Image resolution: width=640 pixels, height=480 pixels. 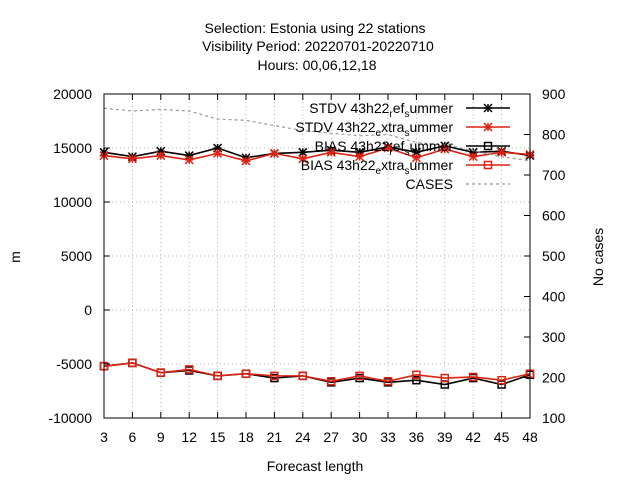 What do you see at coordinates (554, 256) in the screenshot?
I see `y2-tick-label: 500` at bounding box center [554, 256].